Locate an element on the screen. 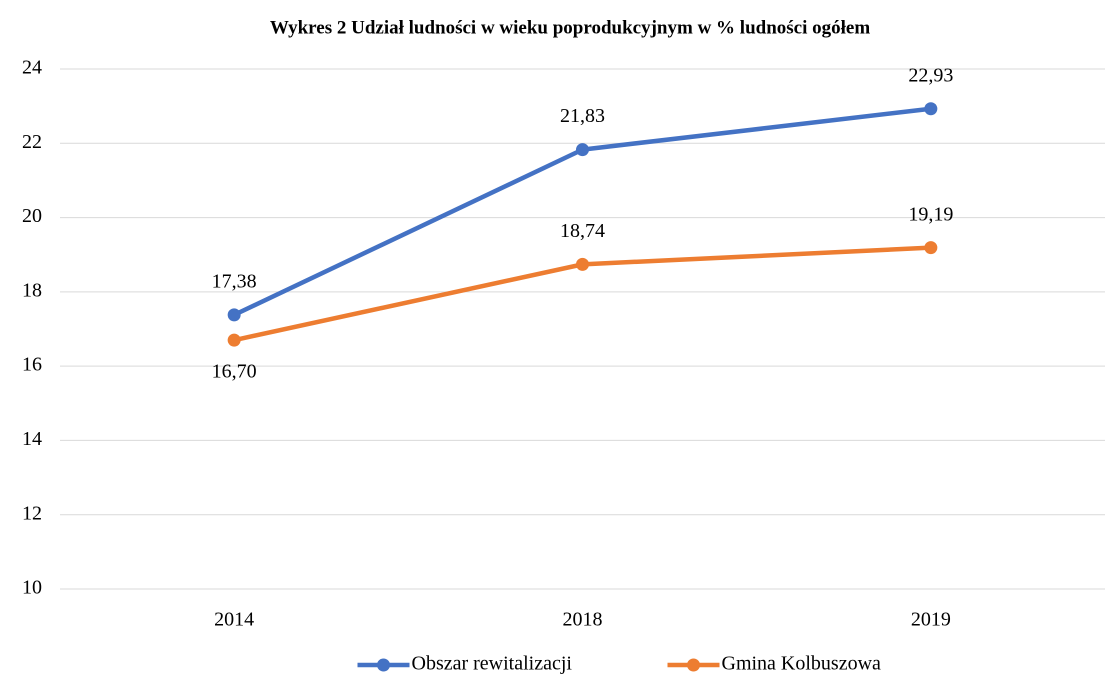  y-tick-label: 10 is located at coordinates (32, 588).